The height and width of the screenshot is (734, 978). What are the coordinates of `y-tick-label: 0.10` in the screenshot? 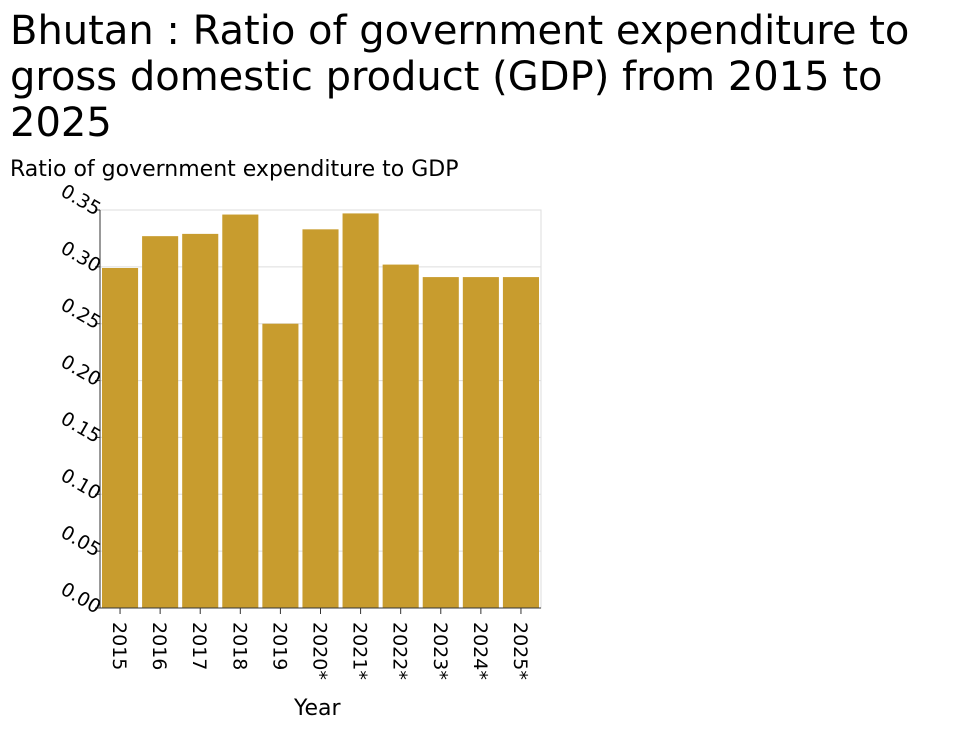 It's located at (81, 484).